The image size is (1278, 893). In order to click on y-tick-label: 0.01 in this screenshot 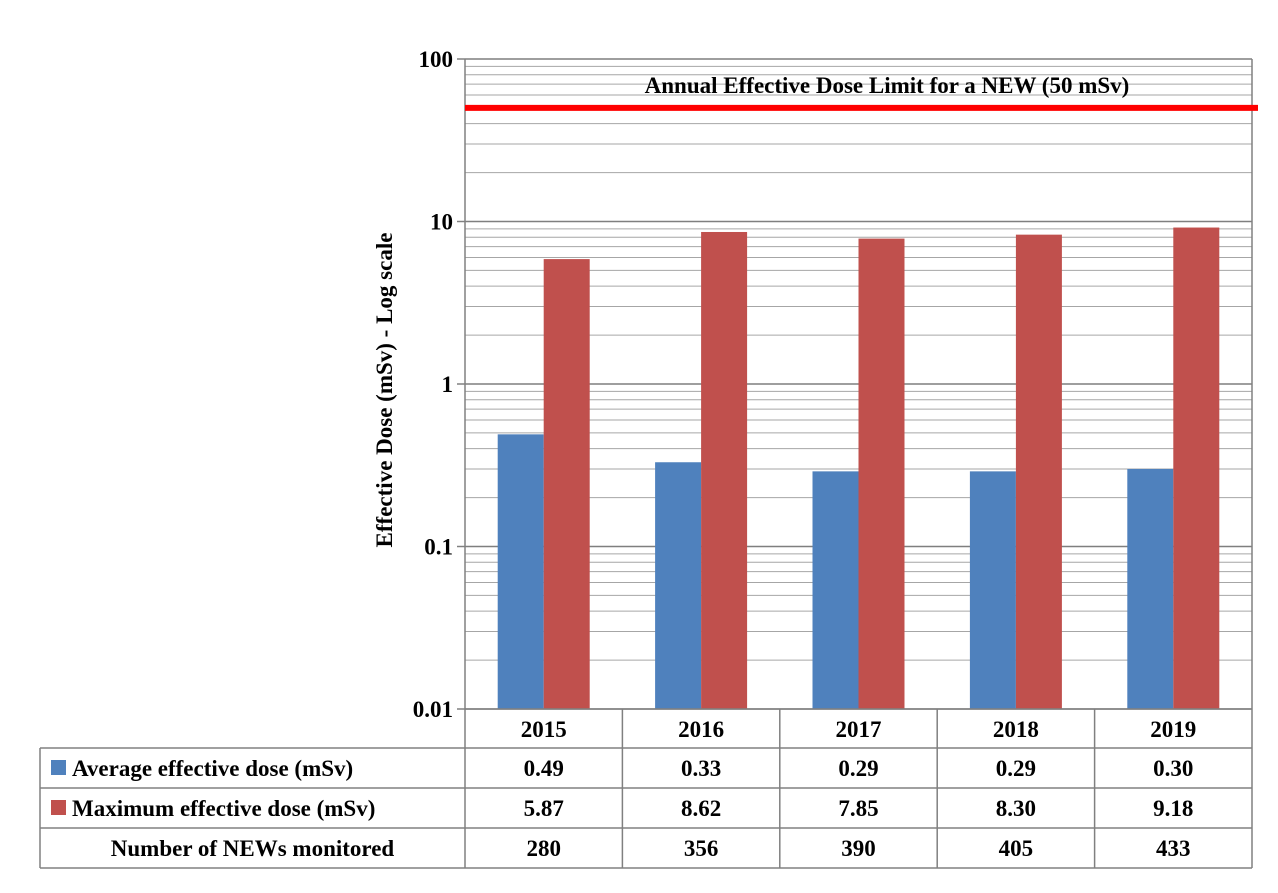, I will do `click(433, 709)`.